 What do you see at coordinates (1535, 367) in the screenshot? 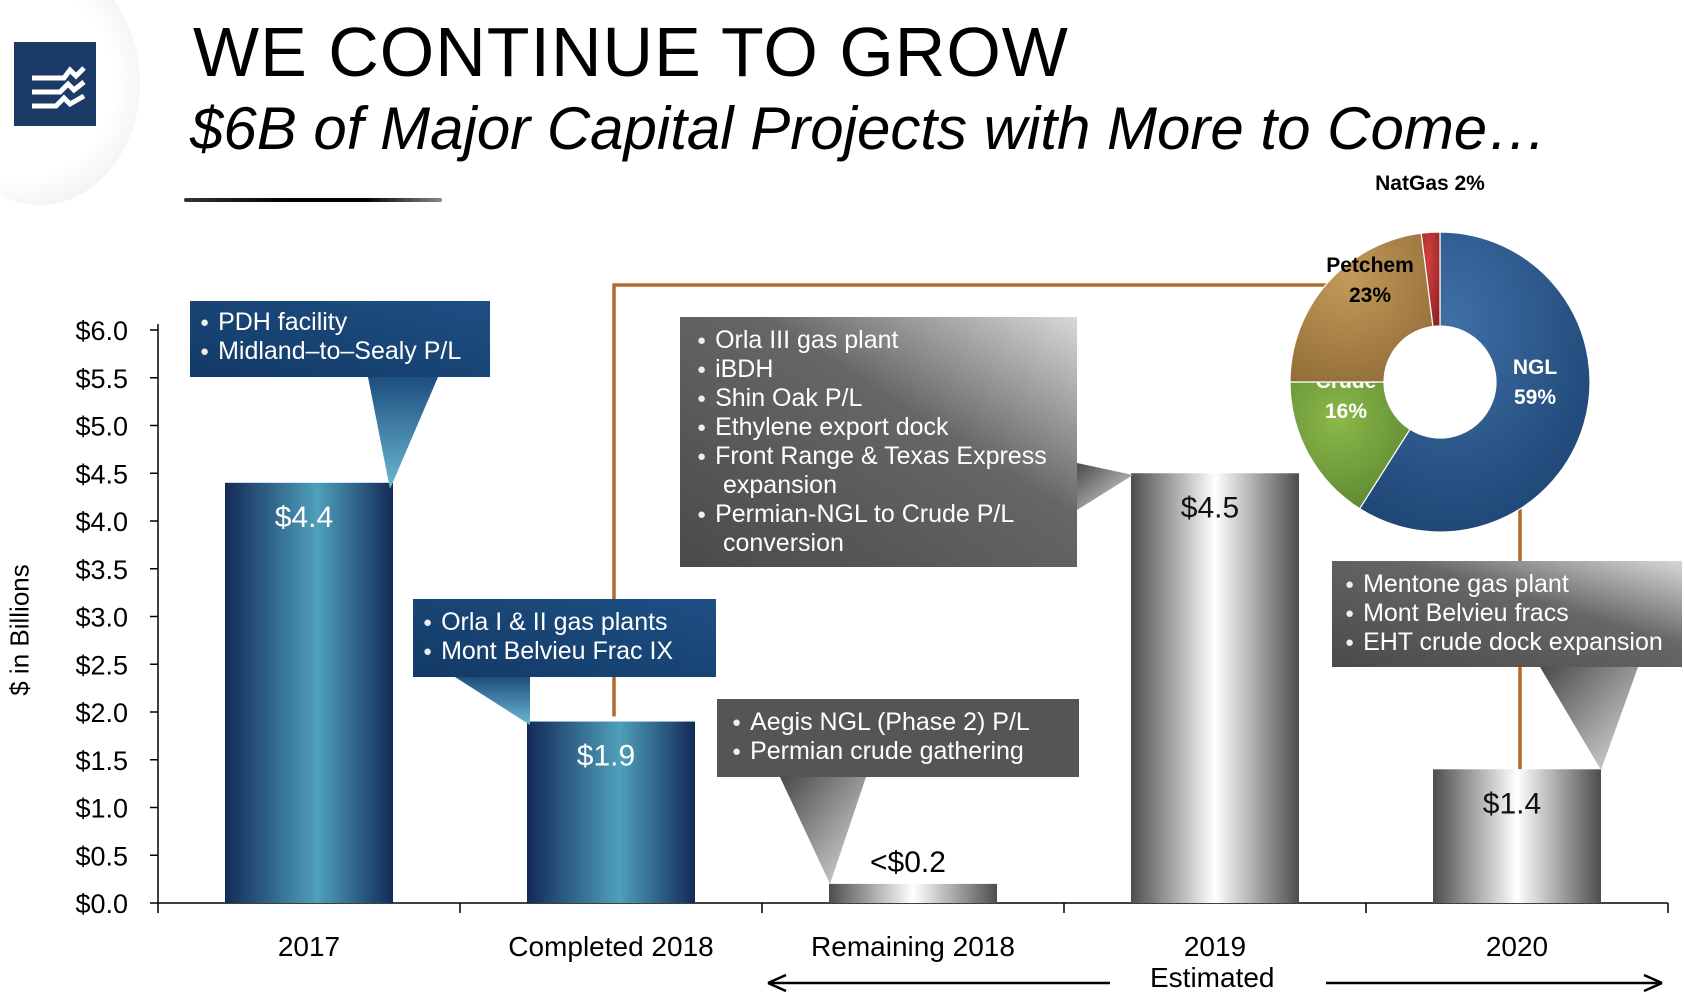
I see `donut-slice-label: NGL` at bounding box center [1535, 367].